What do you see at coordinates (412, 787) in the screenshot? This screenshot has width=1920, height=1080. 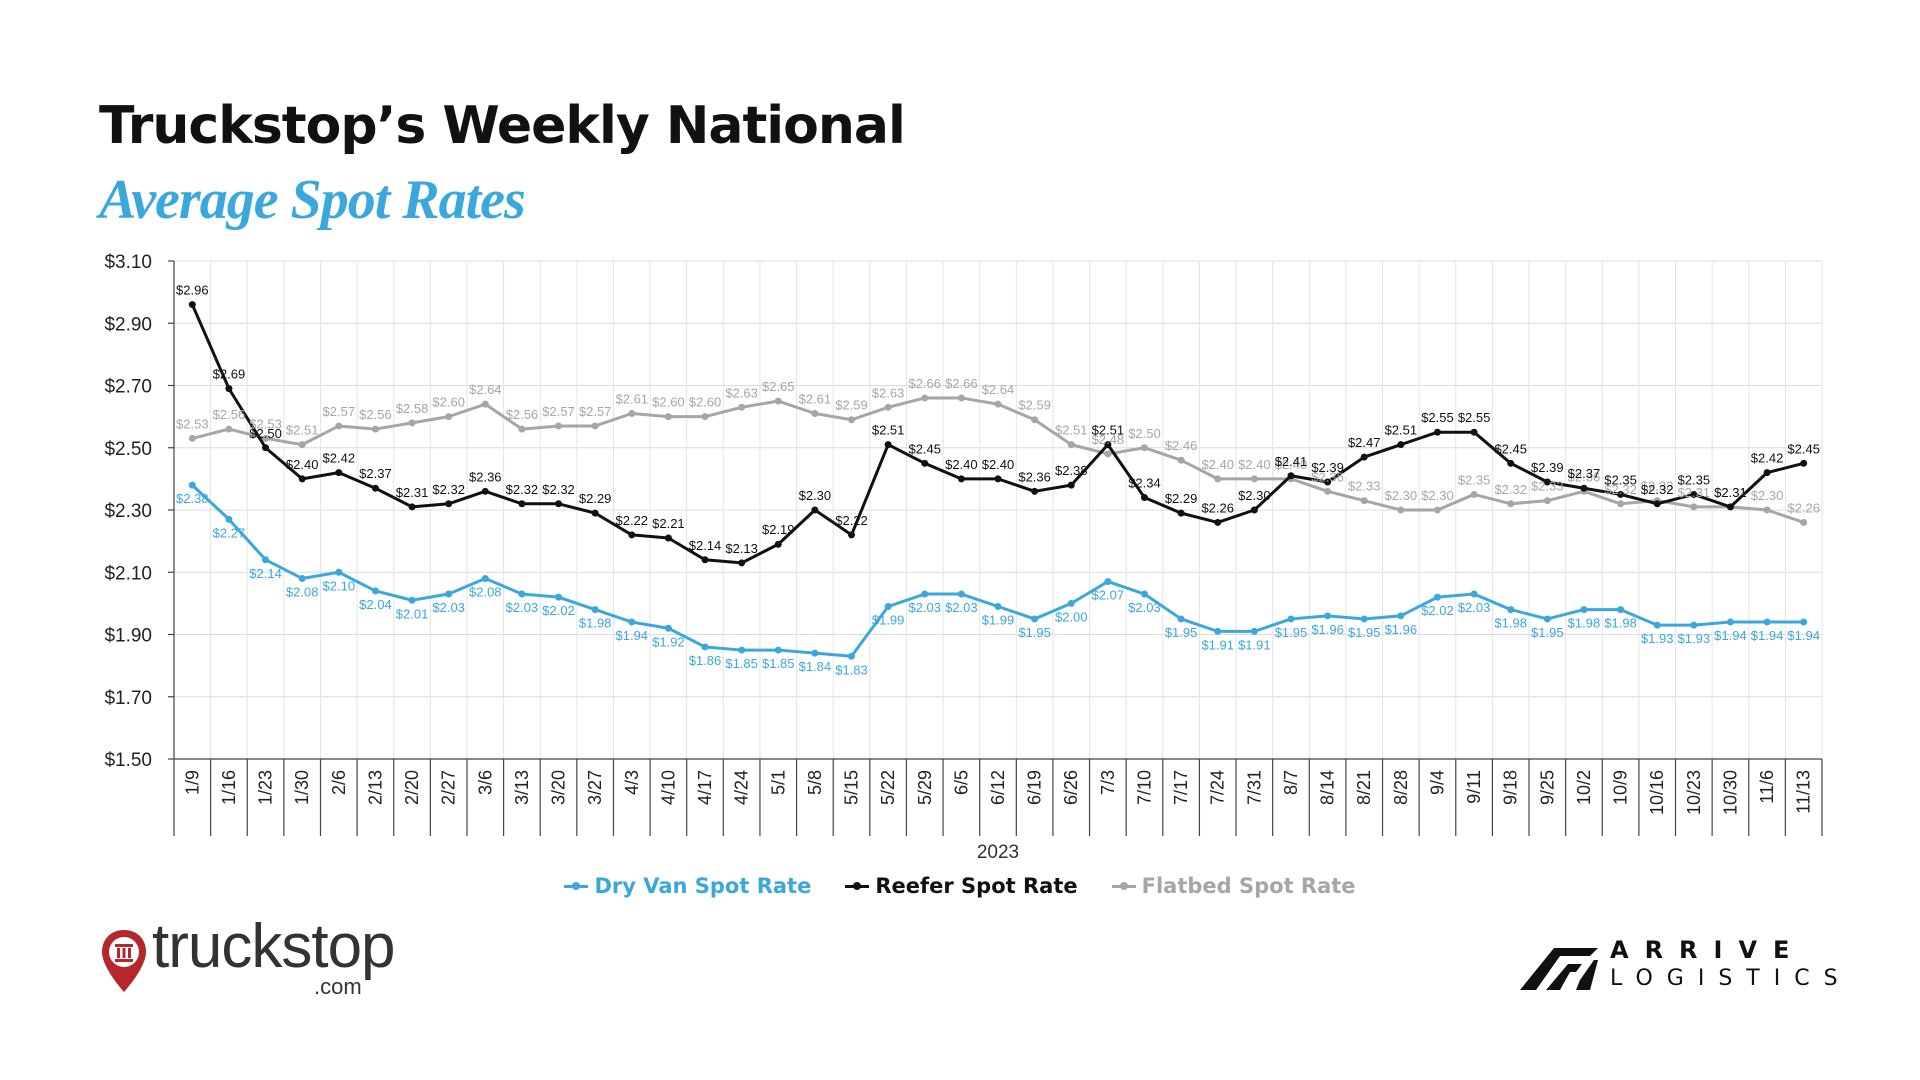 I see `x-tick-label: 2/20` at bounding box center [412, 787].